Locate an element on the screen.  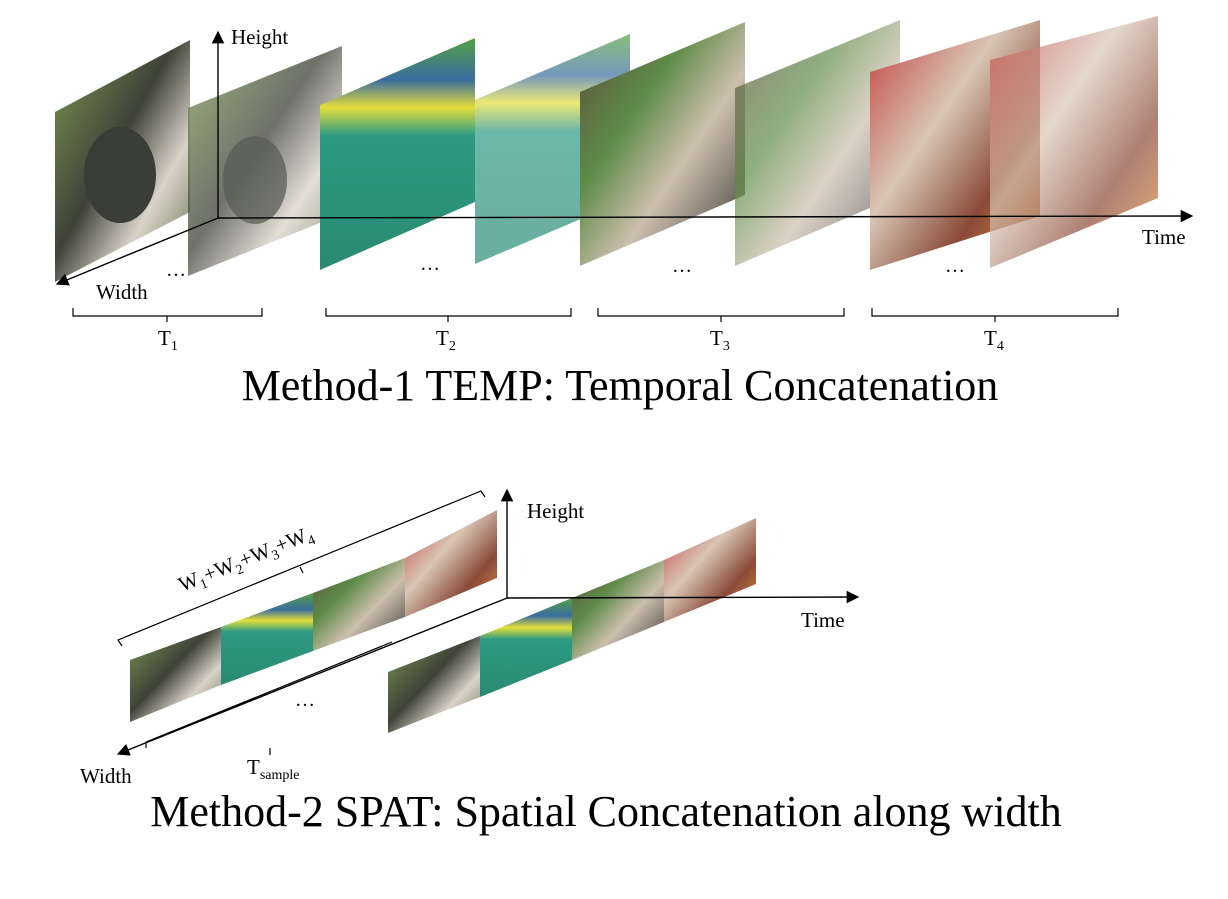
method2-strip-front is located at coordinates (572, 625).